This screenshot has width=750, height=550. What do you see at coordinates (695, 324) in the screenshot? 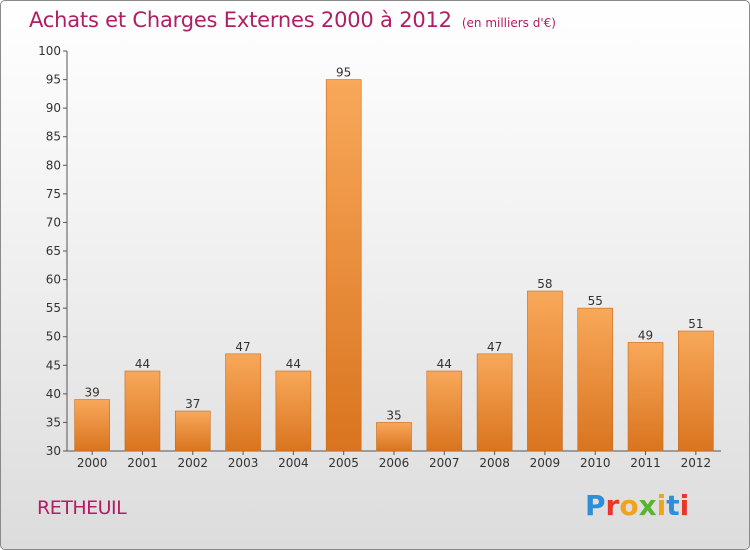
I see `value-label: 51` at bounding box center [695, 324].